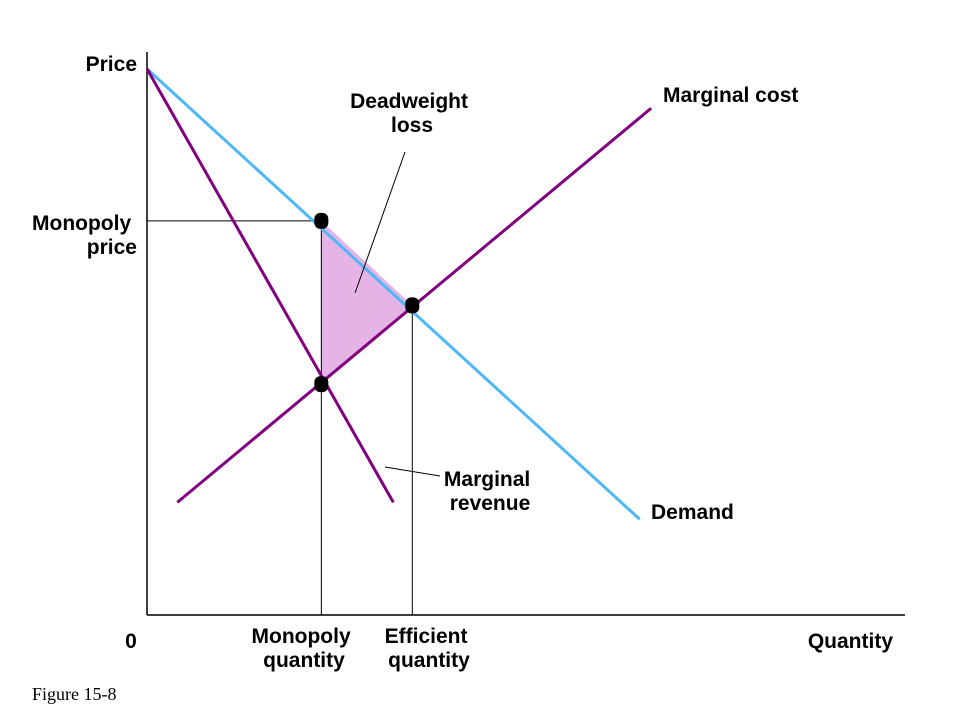 The height and width of the screenshot is (720, 960). What do you see at coordinates (850, 641) in the screenshot?
I see `x-axis-label: Quantity` at bounding box center [850, 641].